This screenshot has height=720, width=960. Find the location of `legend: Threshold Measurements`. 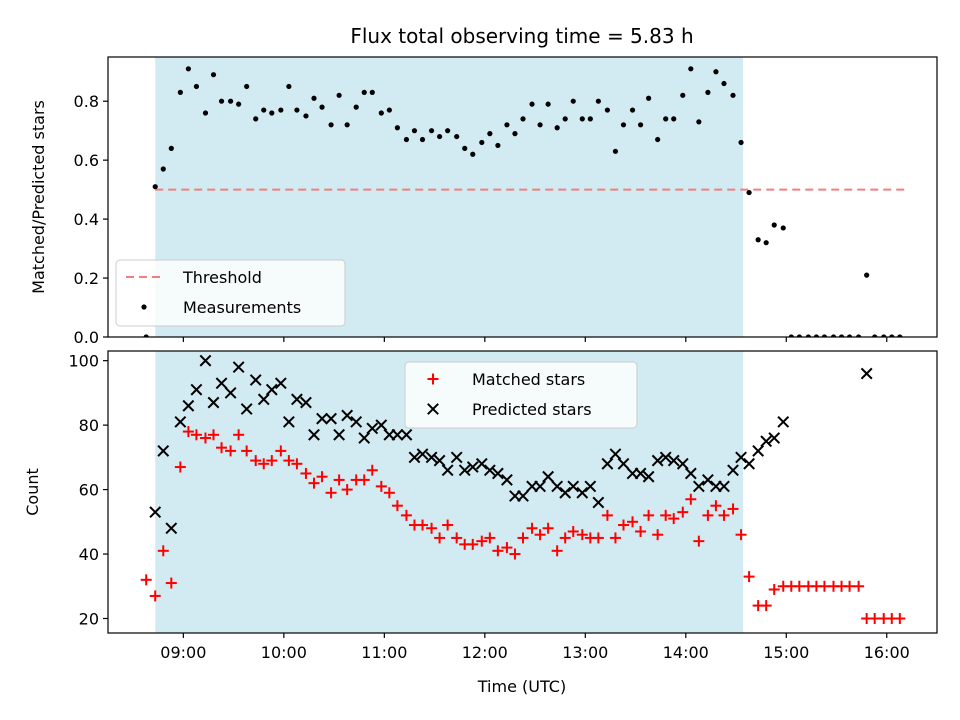

legend: Threshold Measurements is located at coordinates (230, 293).